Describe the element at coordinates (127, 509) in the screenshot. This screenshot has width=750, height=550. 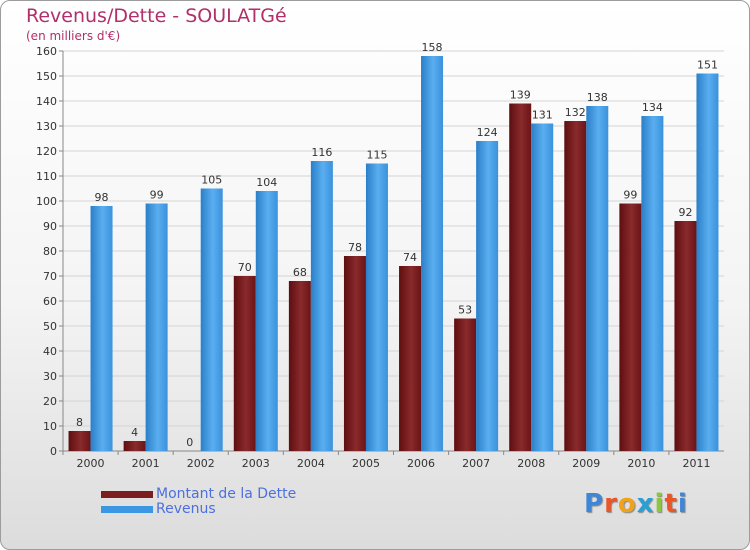
I see `legend-swatch-revenus` at that location.